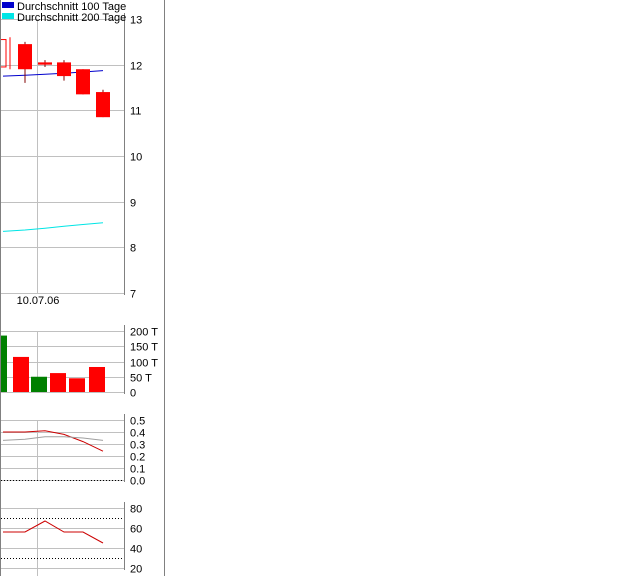 The image size is (640, 576). Describe the element at coordinates (137, 458) in the screenshot. I see `macd-tick-label: 0.2` at that location.